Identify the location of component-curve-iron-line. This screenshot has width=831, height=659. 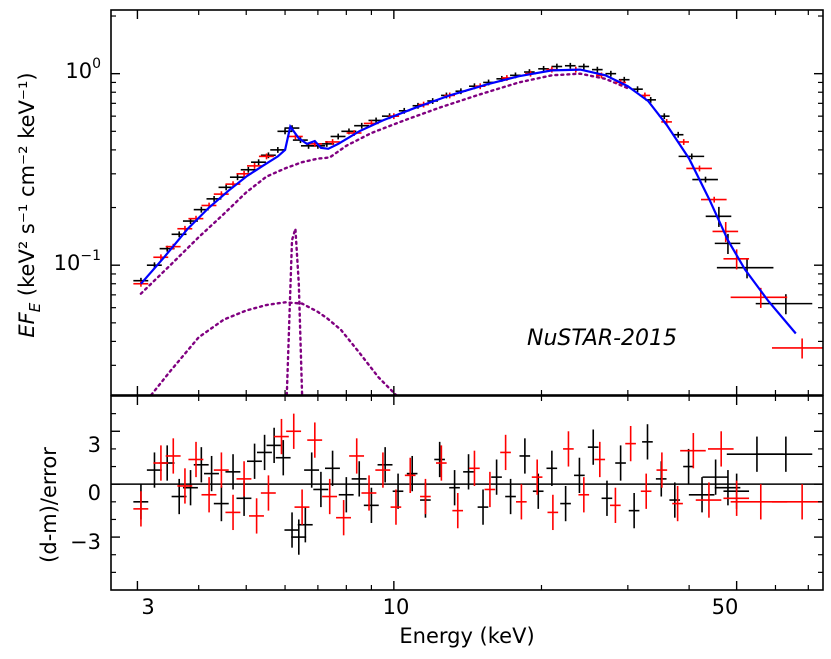
(294, 311).